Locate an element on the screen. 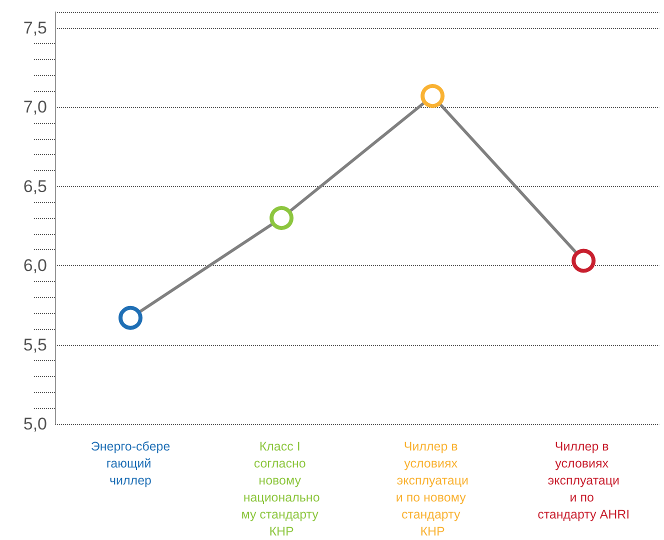 This screenshot has width=664, height=540. y-tick-label: 6,5 is located at coordinates (35, 186).